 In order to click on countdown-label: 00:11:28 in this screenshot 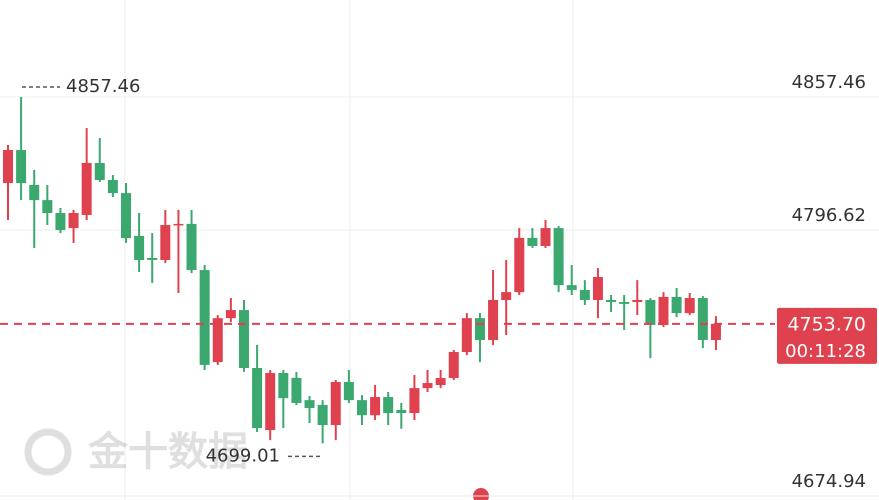, I will do `click(825, 351)`.